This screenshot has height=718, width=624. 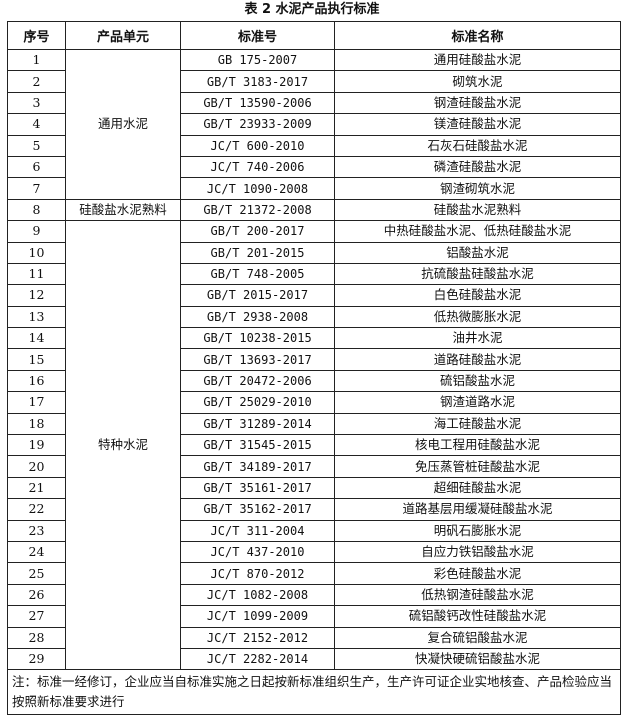 What do you see at coordinates (36, 445) in the screenshot?
I see `row-number: 19` at bounding box center [36, 445].